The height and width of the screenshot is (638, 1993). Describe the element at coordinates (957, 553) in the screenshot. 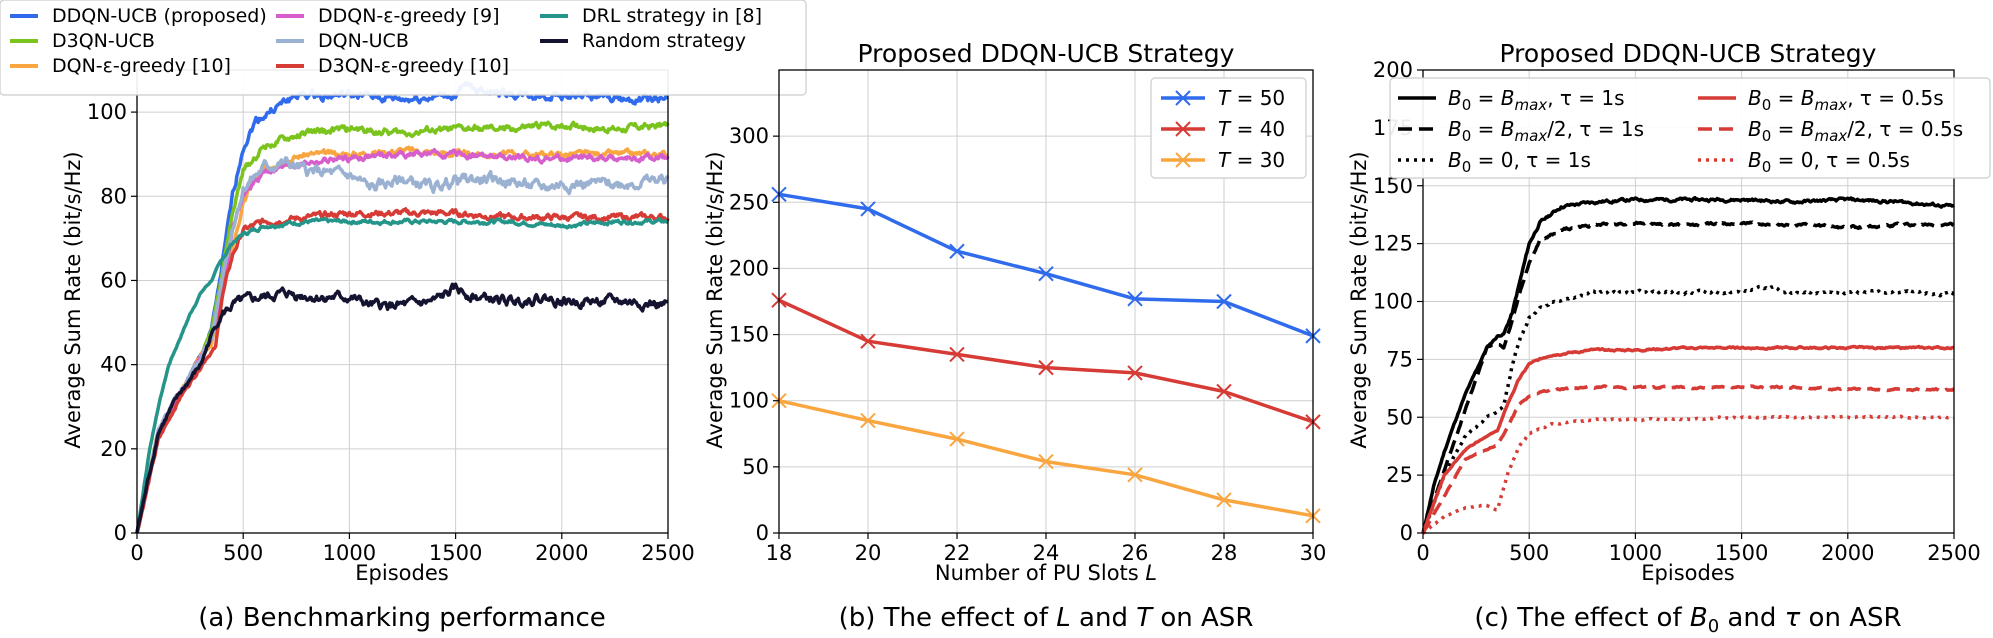

I see `panel-b-xtick-label: 22` at that location.